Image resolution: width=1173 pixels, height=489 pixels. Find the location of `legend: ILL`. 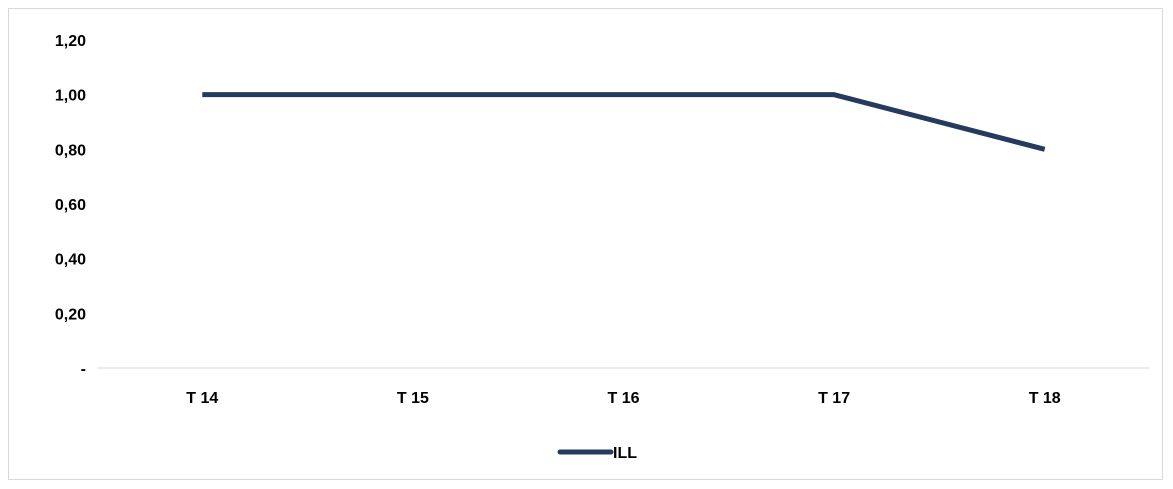

legend: ILL is located at coordinates (597, 453).